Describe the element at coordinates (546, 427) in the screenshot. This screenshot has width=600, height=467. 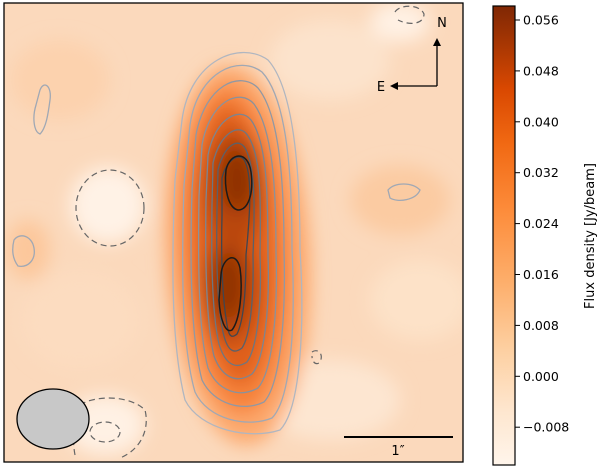
I see `colorbar-tick-label: −0.008` at that location.